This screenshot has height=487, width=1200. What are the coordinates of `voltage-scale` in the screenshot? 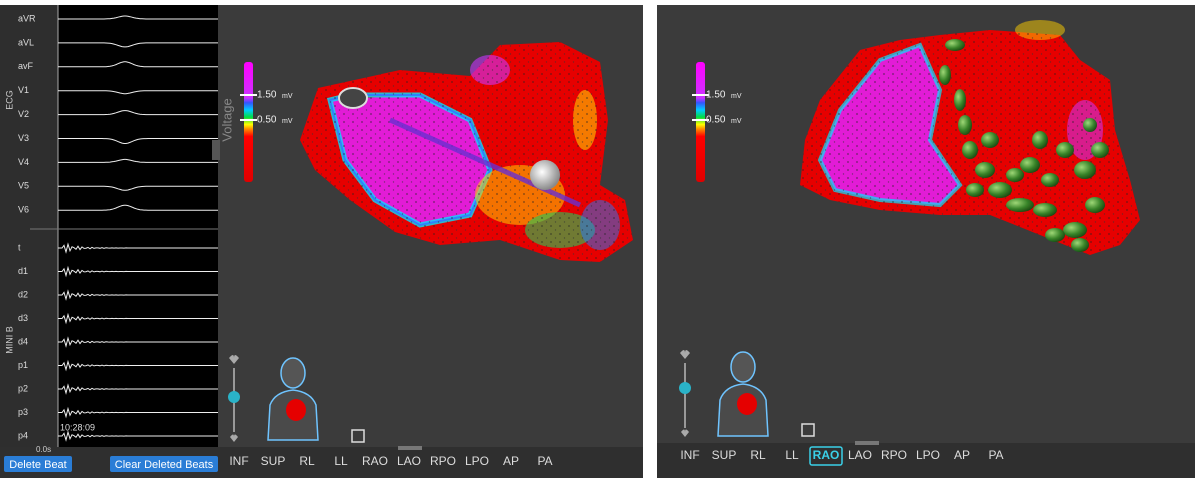 It's located at (700, 122).